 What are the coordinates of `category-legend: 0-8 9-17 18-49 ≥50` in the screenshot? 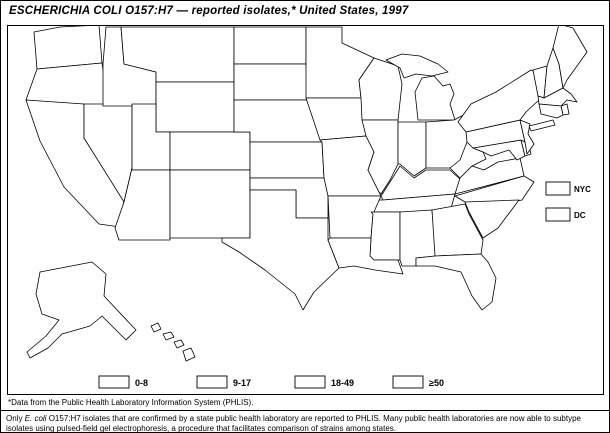 It's located at (271, 382).